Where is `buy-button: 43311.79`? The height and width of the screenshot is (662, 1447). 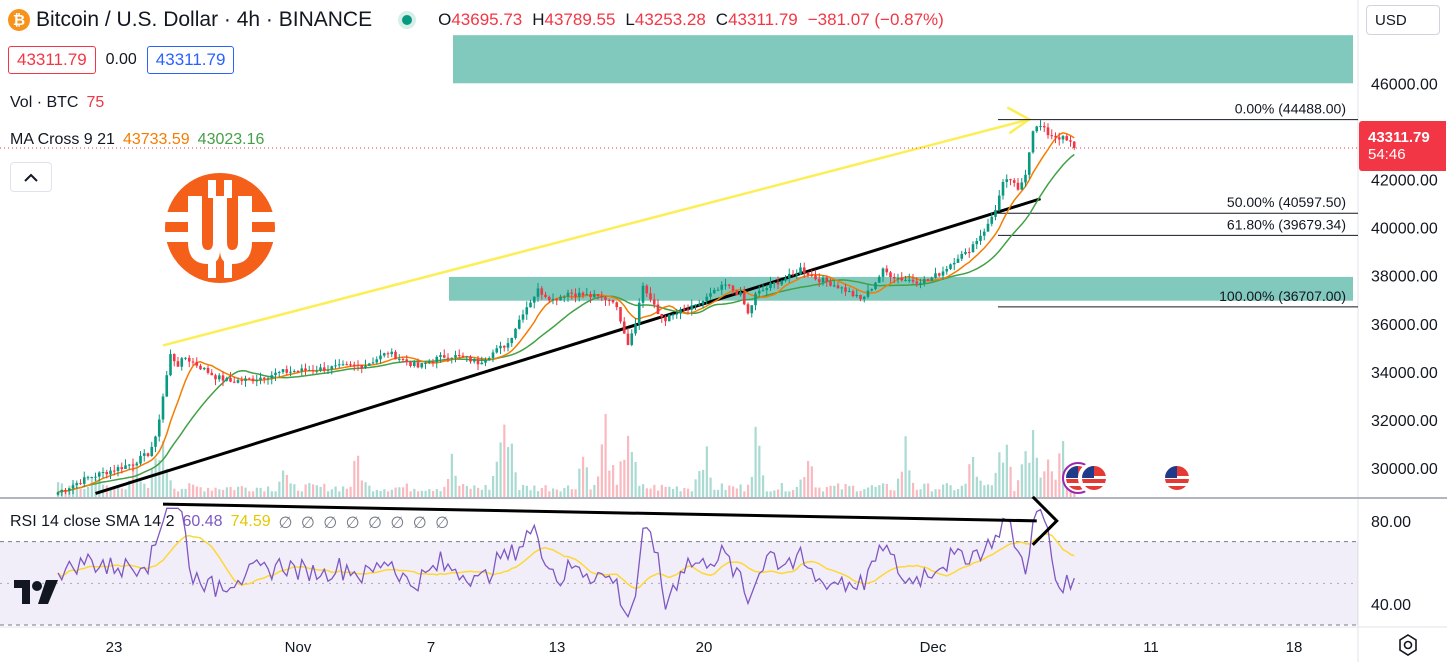 buy-button: 43311.79 is located at coordinates (190, 60).